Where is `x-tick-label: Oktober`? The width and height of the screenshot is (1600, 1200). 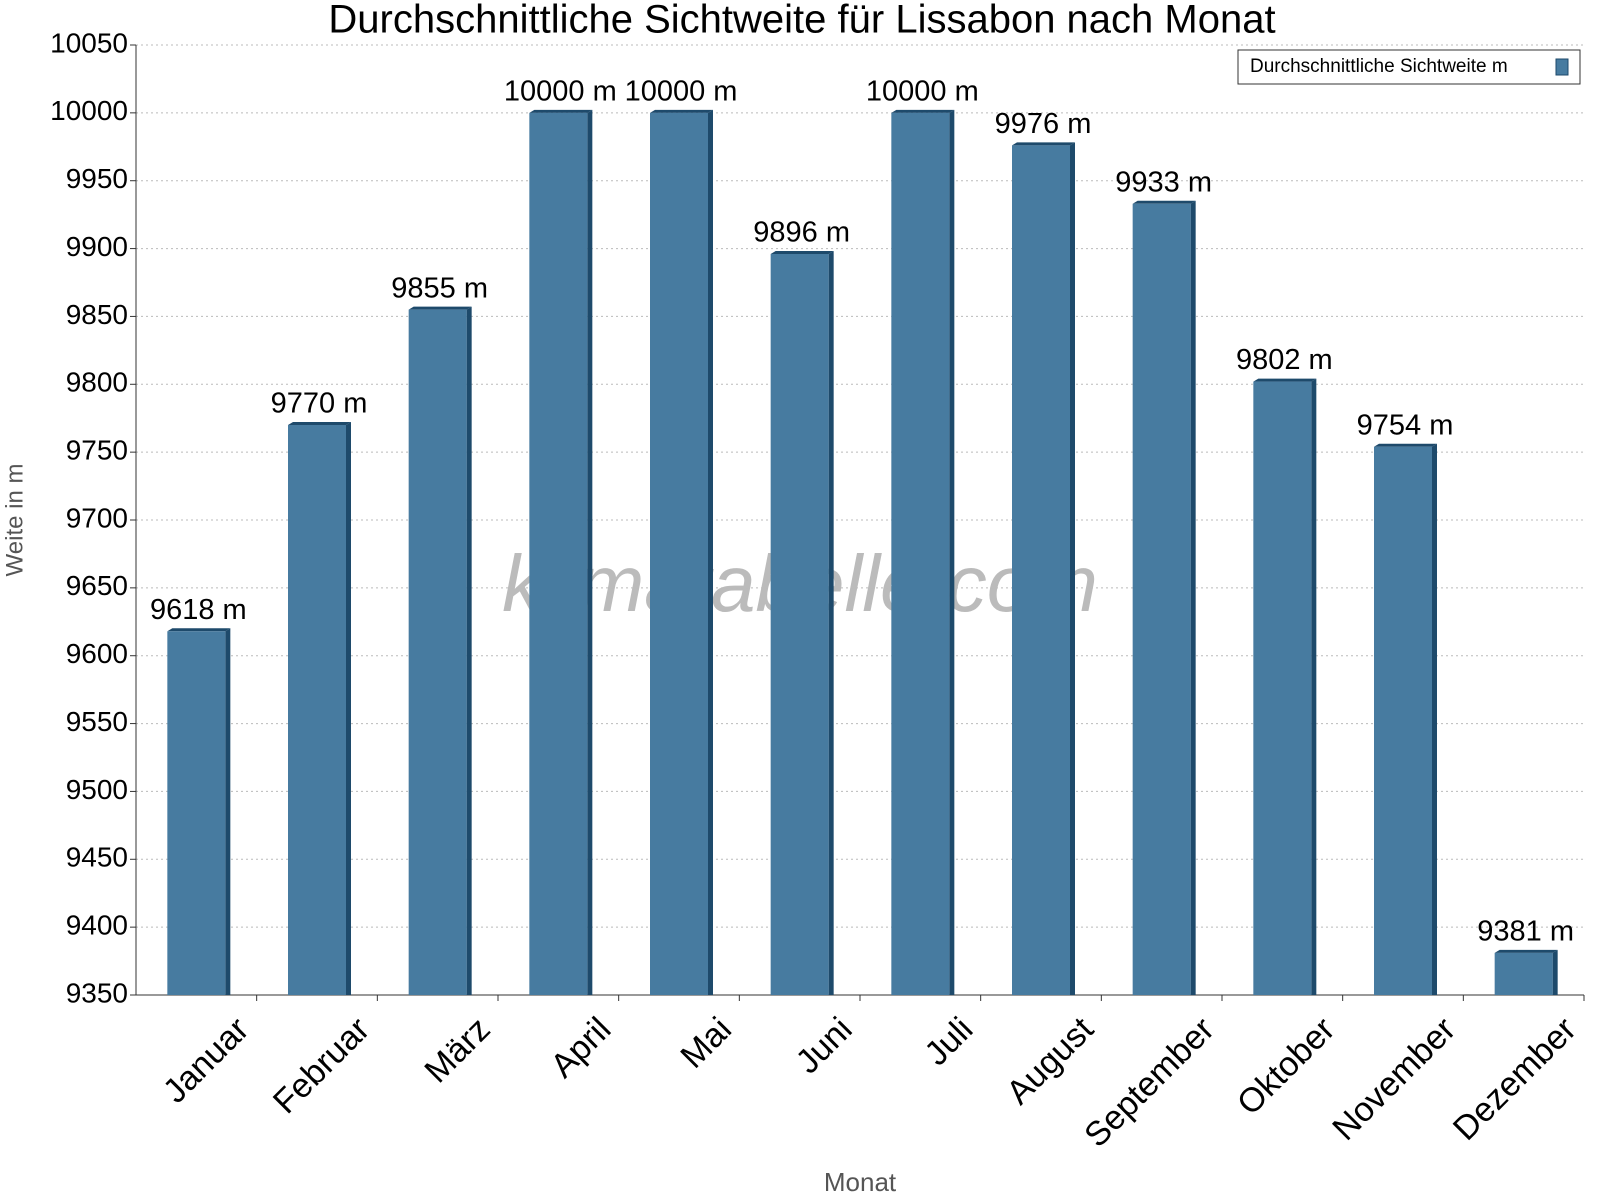
x-tick-label: Oktober is located at coordinates (1286, 1066).